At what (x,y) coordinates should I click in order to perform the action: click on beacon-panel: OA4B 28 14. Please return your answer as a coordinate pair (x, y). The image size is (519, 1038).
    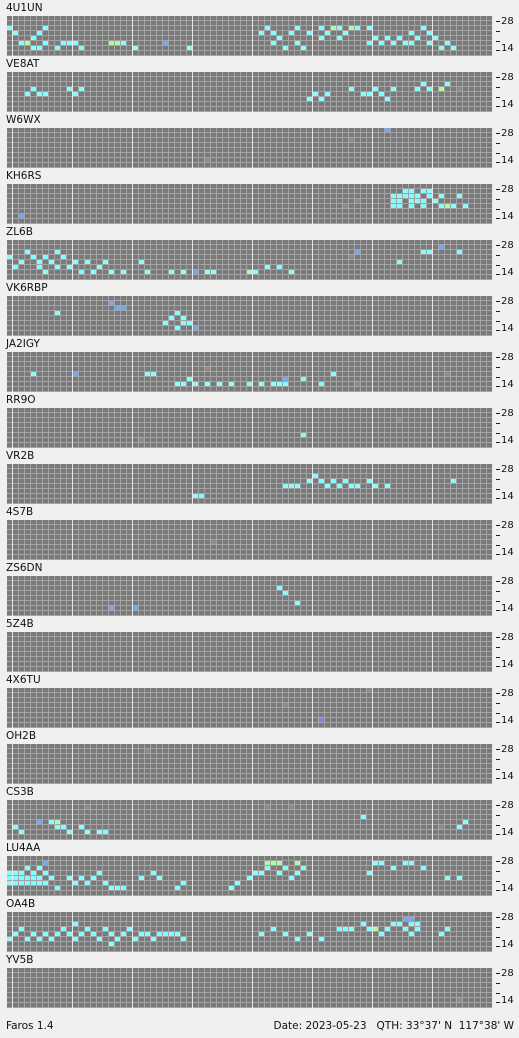
    Looking at the image, I should click on (259, 924).